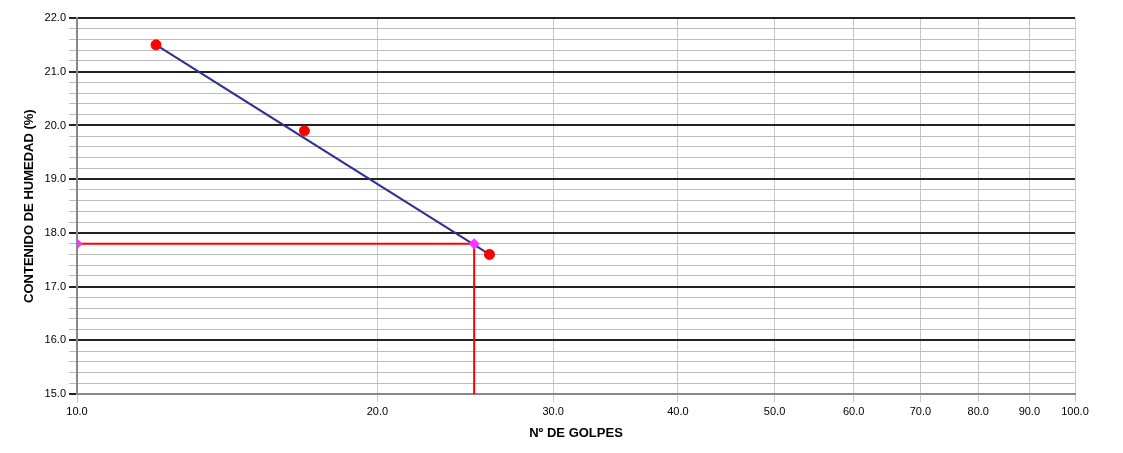  Describe the element at coordinates (55, 124) in the screenshot. I see `y-tick-label: 20.0` at that location.